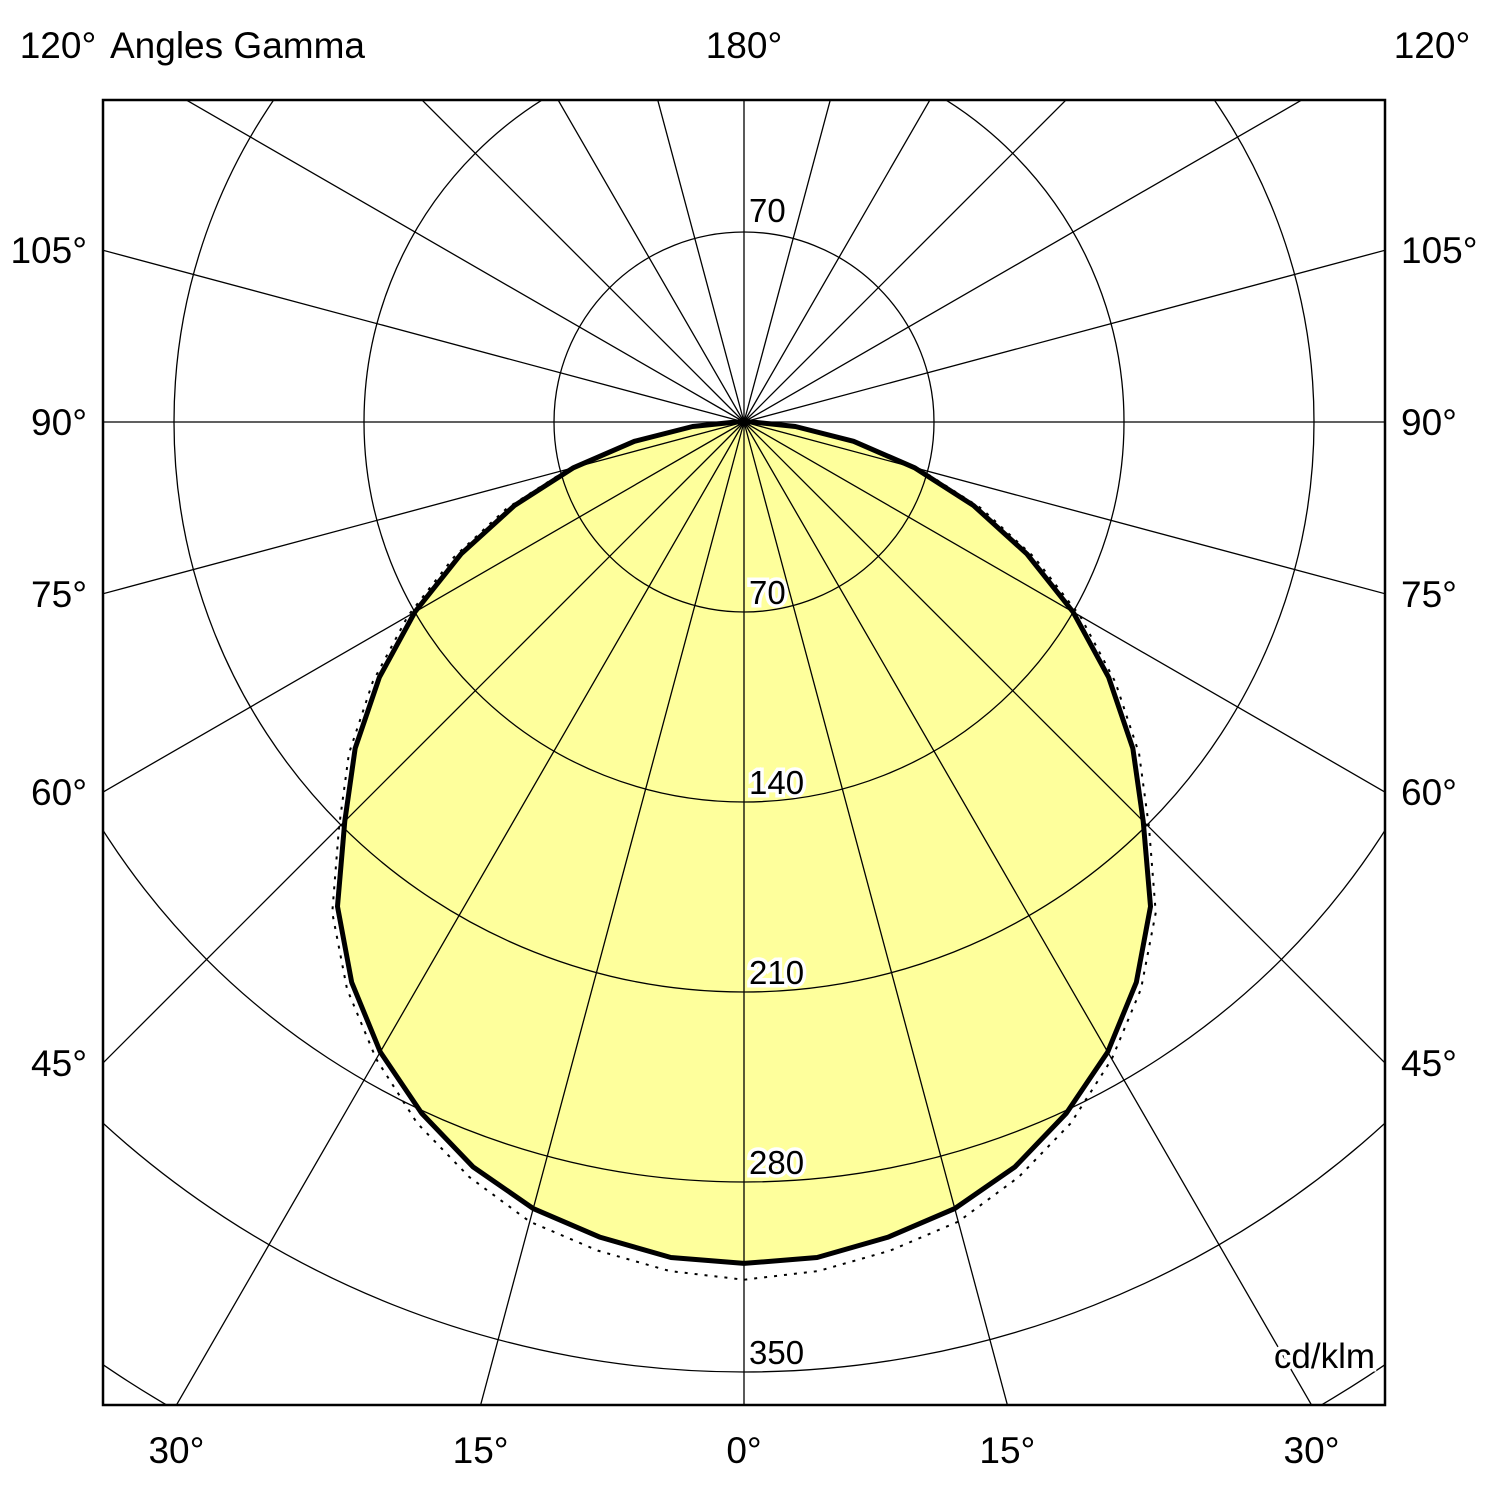 The width and height of the screenshot is (1490, 1490). I want to click on ring-label: 350, so click(776, 1352).